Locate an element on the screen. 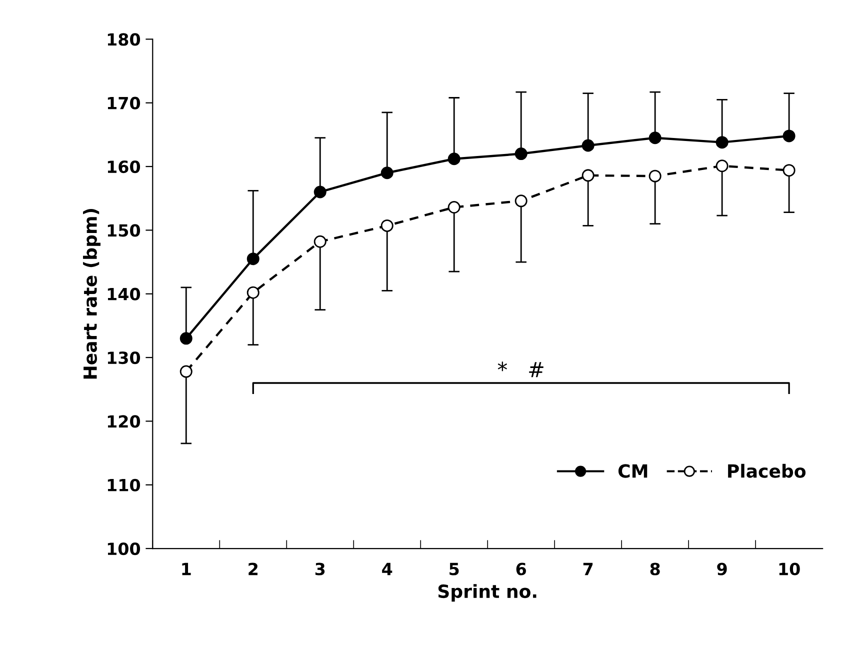 This screenshot has height=653, width=848. x-tick-label: 2 is located at coordinates (253, 569).